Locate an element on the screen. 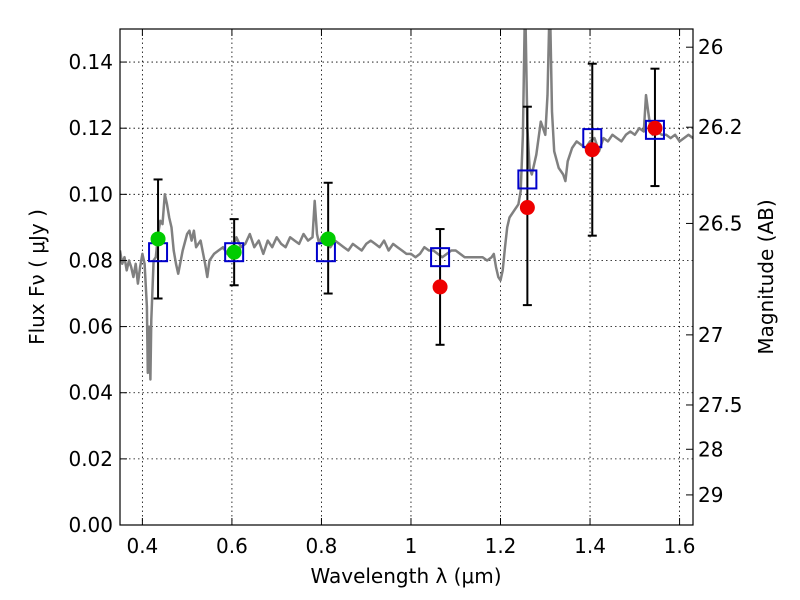  y-axis-label: Flux Fν ( μJy ) is located at coordinates (37, 277).